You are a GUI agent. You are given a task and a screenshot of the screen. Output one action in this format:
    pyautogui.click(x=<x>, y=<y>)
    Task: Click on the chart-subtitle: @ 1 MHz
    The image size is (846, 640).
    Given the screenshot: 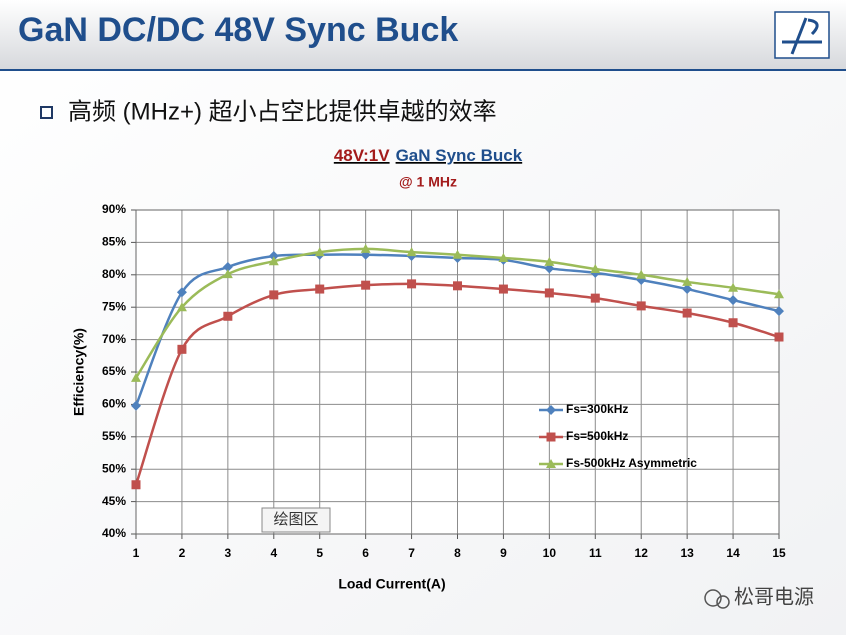 What is the action you would take?
    pyautogui.click(x=428, y=182)
    